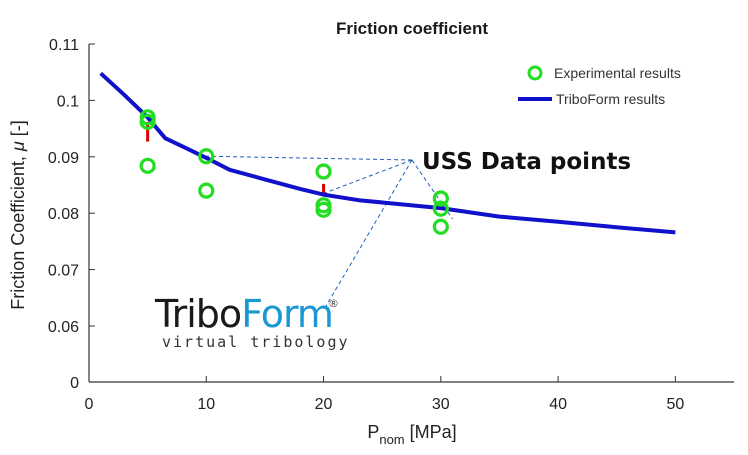 The image size is (748, 455). Describe the element at coordinates (599, 86) in the screenshot. I see `legend: Experimental results TriboForm results` at that location.